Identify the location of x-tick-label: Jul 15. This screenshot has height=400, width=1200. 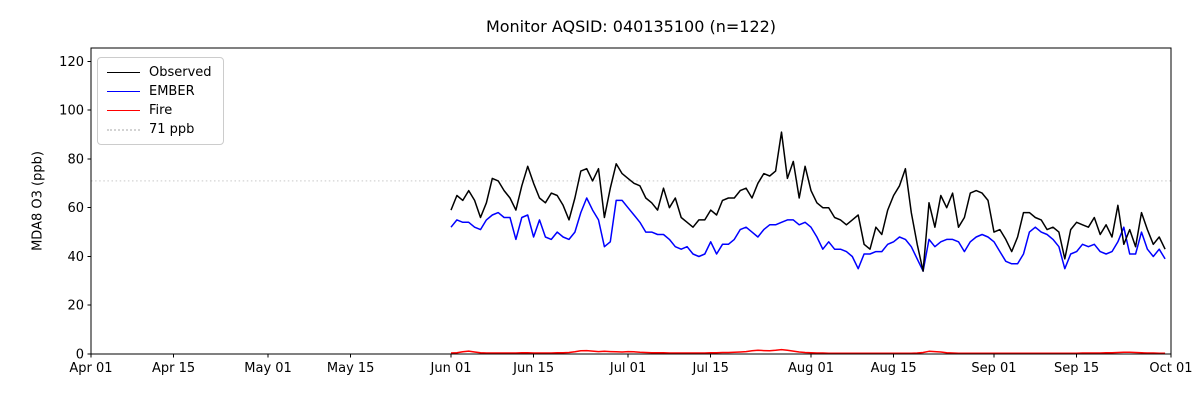
(709, 368).